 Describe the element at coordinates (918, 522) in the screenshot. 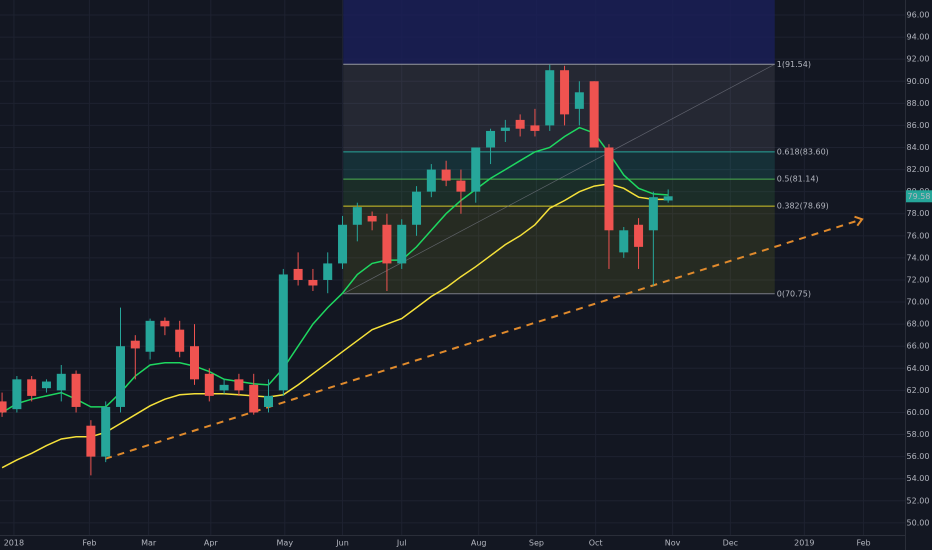

I see `y-tick-label: 50.00` at that location.